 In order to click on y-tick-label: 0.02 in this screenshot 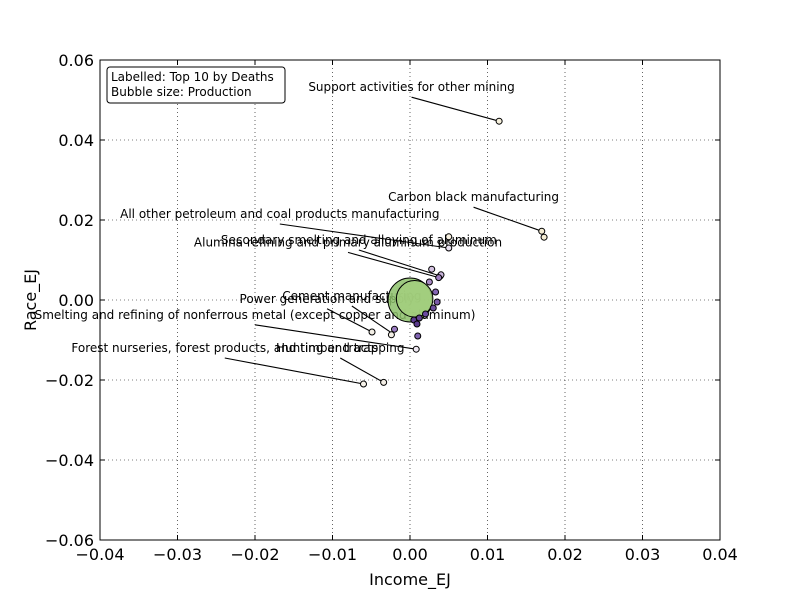, I will do `click(76, 220)`.